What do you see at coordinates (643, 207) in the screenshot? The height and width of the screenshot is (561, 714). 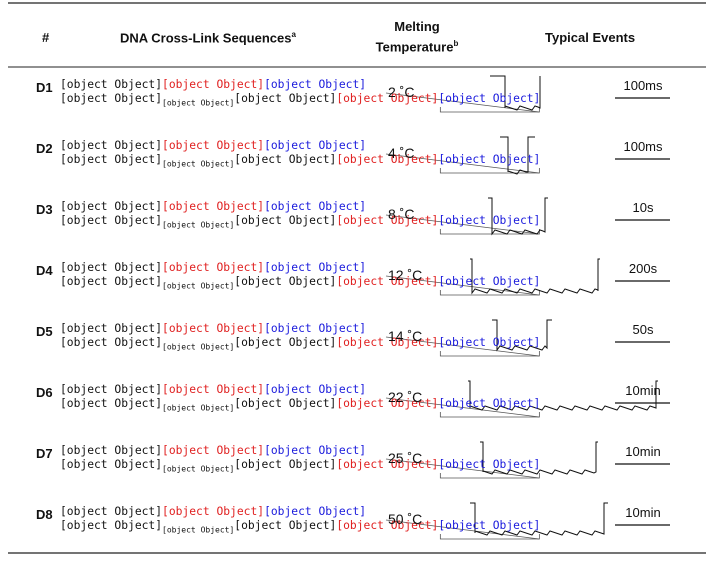 I see `scale-label: 10s` at bounding box center [643, 207].